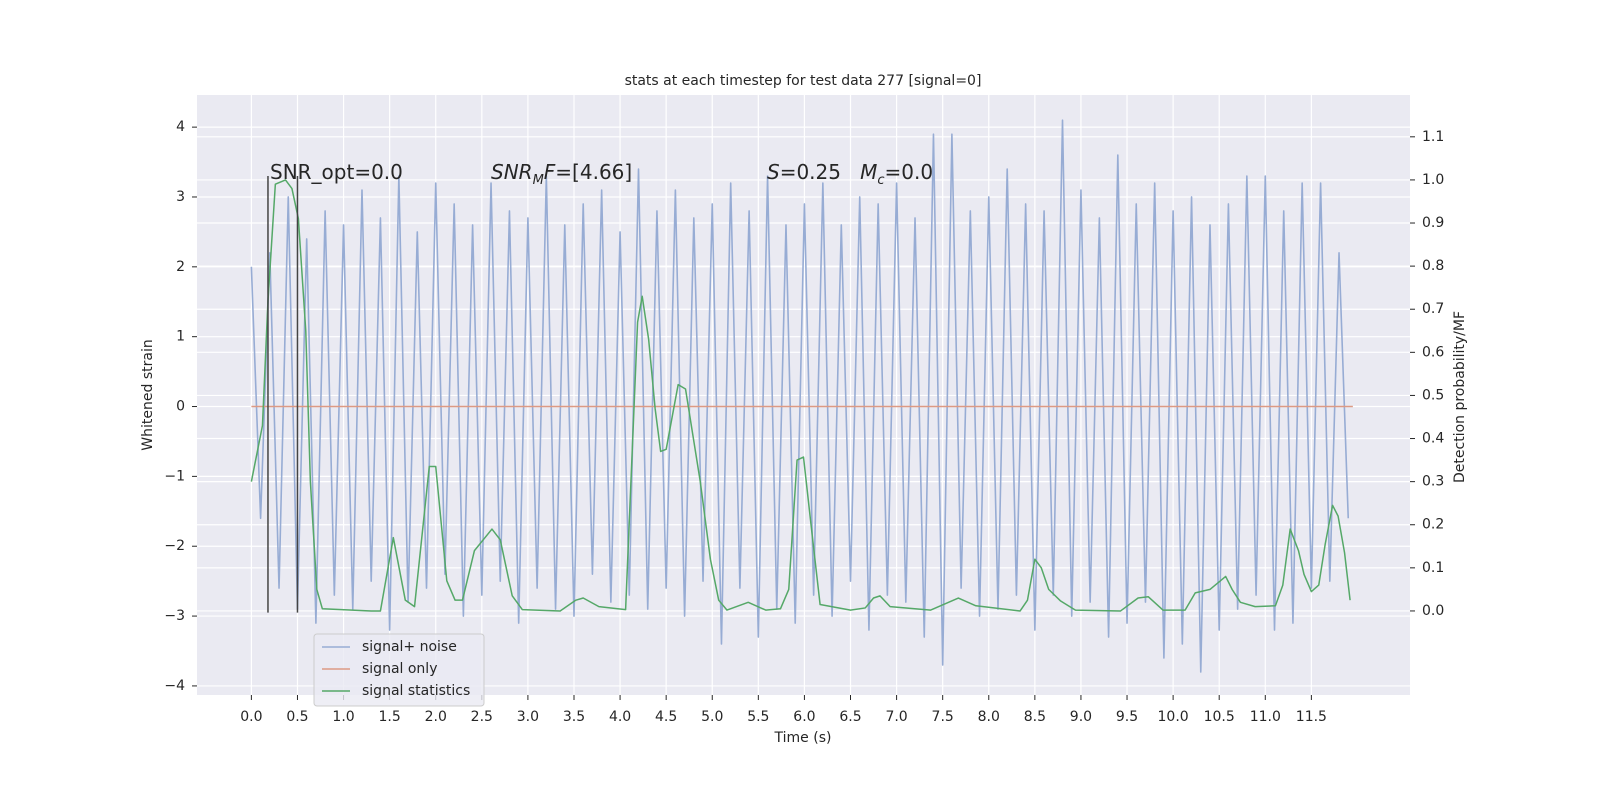 The image size is (1600, 800). I want to click on annotation: SNRMF=[4.66], so click(561, 174).